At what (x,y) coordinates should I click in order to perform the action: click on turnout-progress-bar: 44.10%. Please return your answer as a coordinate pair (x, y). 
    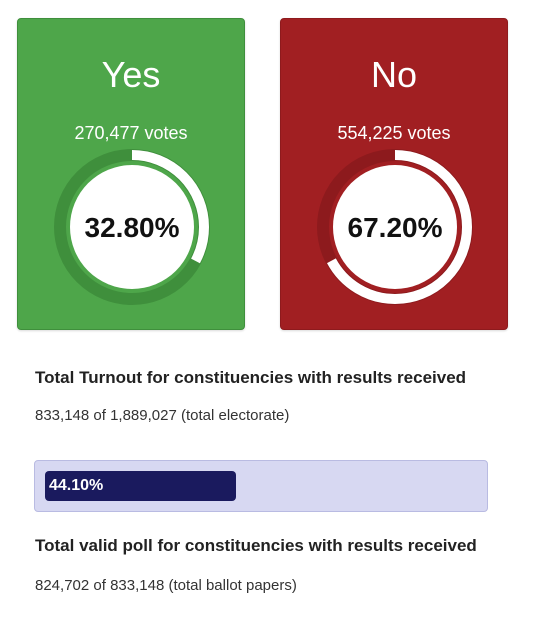
    Looking at the image, I should click on (261, 486).